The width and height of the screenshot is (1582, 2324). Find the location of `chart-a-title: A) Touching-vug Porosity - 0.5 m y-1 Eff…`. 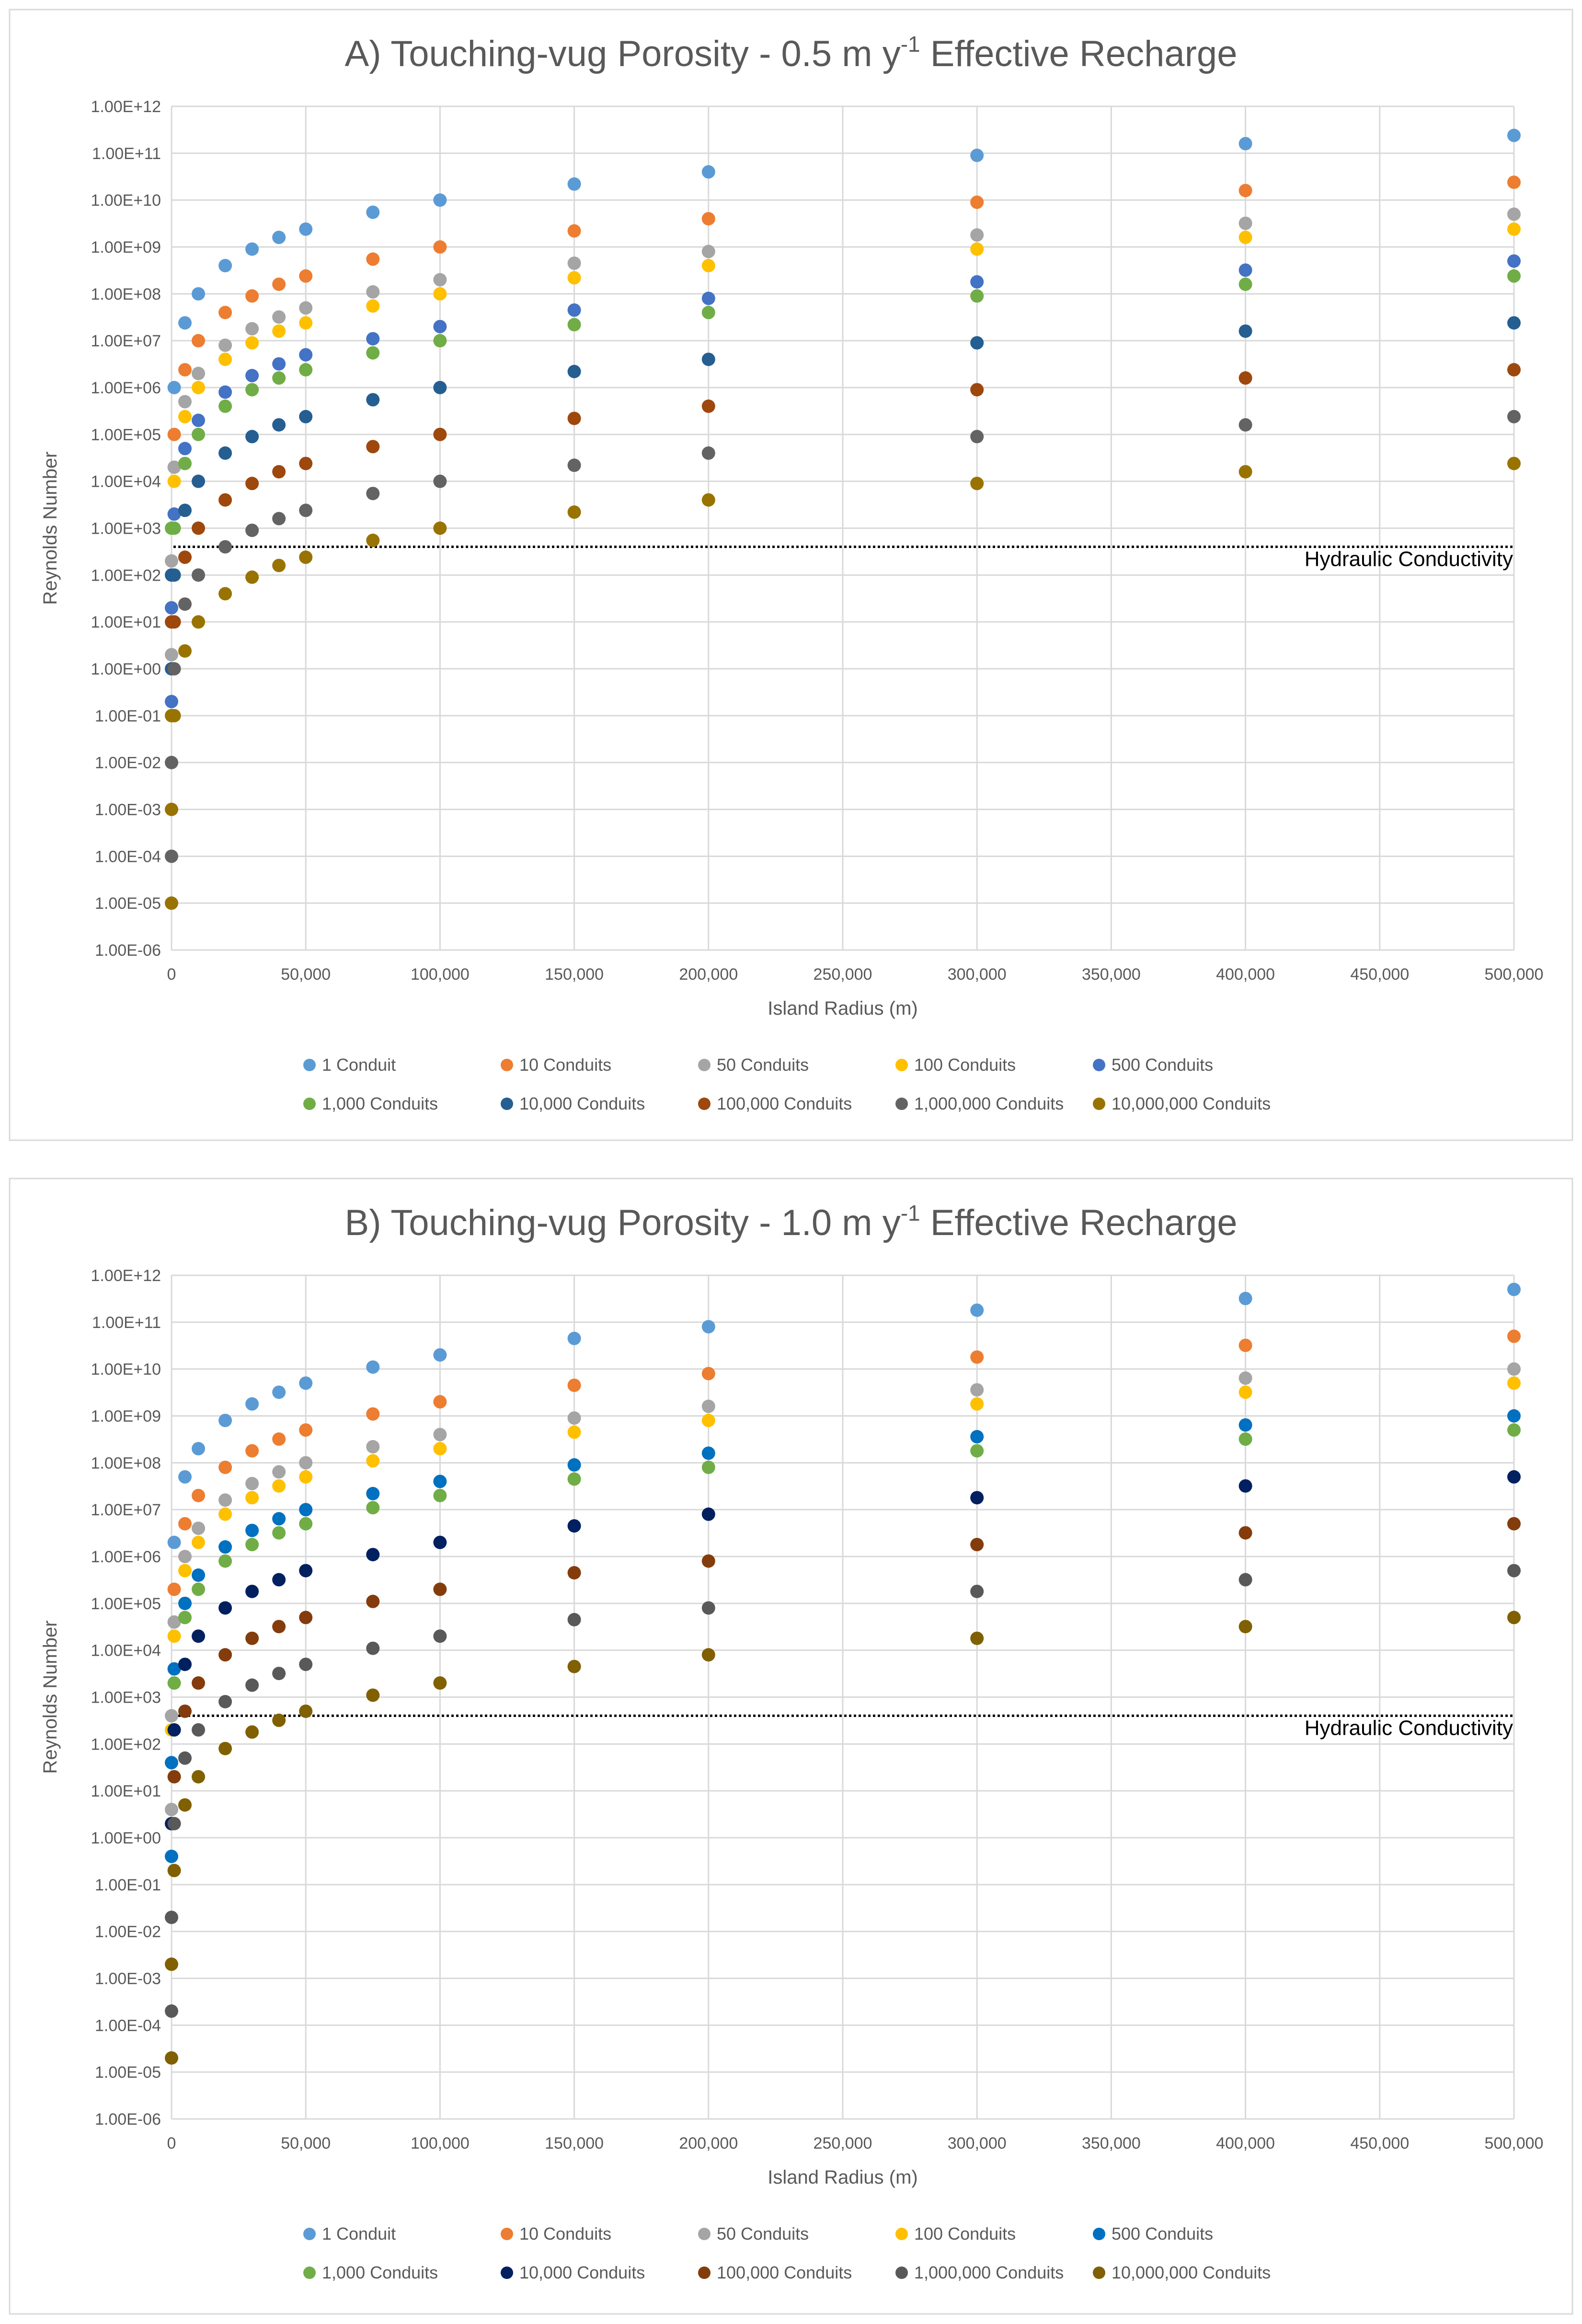

chart-a-title: A) Touching-vug Porosity - 0.5 m y-1 Eff… is located at coordinates (791, 53).